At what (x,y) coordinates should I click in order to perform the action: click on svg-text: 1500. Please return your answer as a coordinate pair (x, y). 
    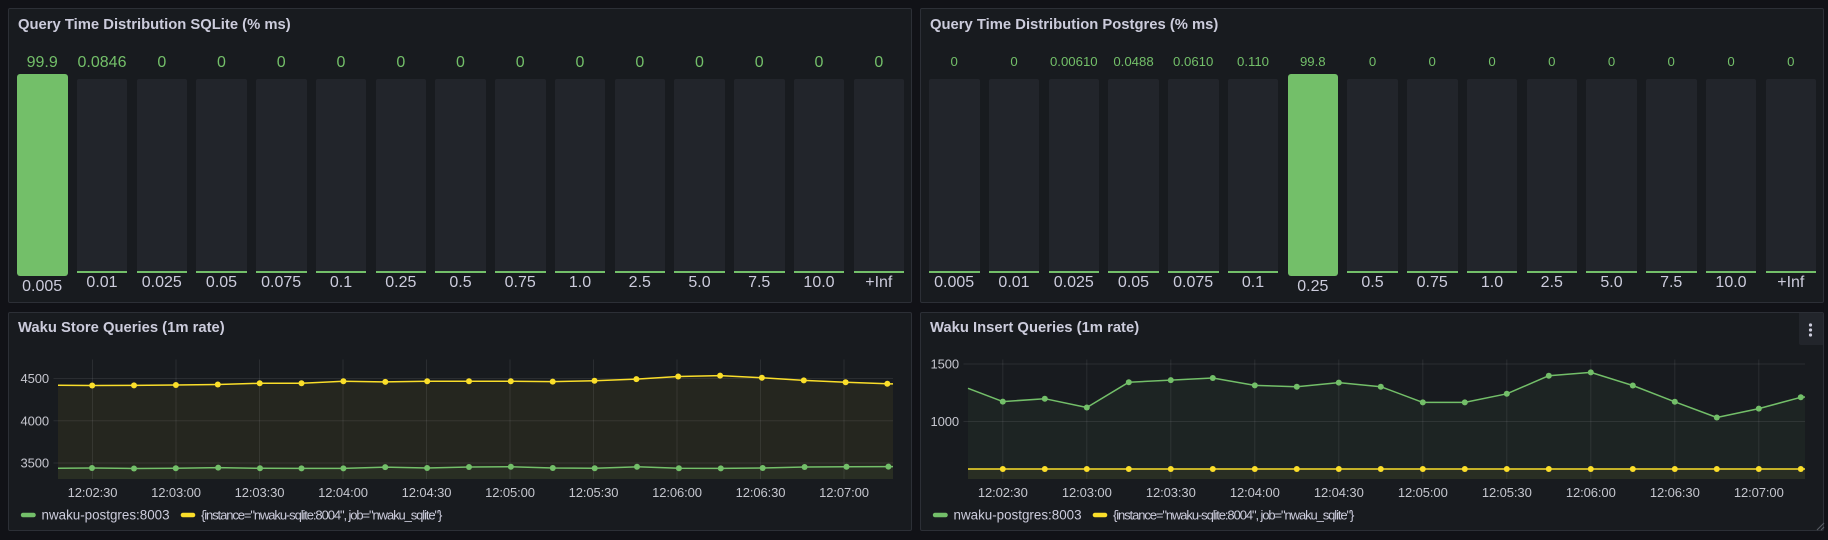
    Looking at the image, I should click on (944, 364).